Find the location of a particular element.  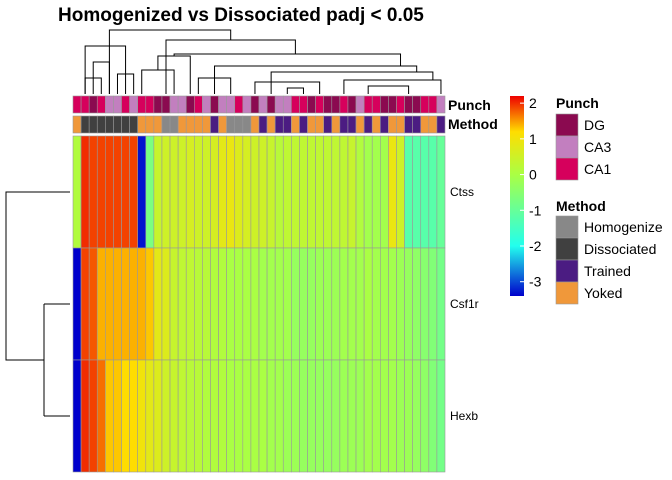

legend-label: DG is located at coordinates (594, 125).